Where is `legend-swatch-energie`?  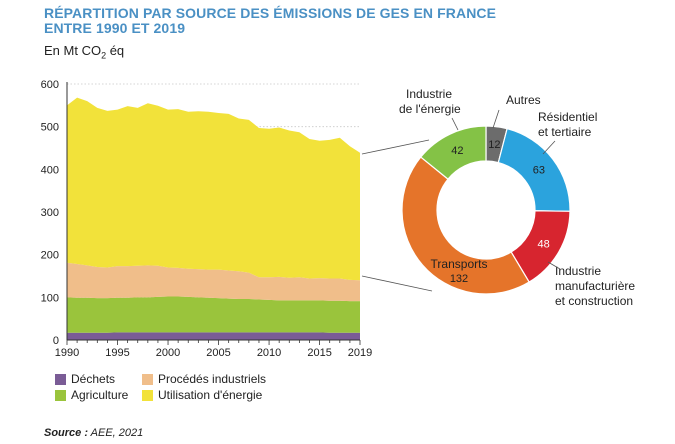 legend-swatch-energie is located at coordinates (147, 395).